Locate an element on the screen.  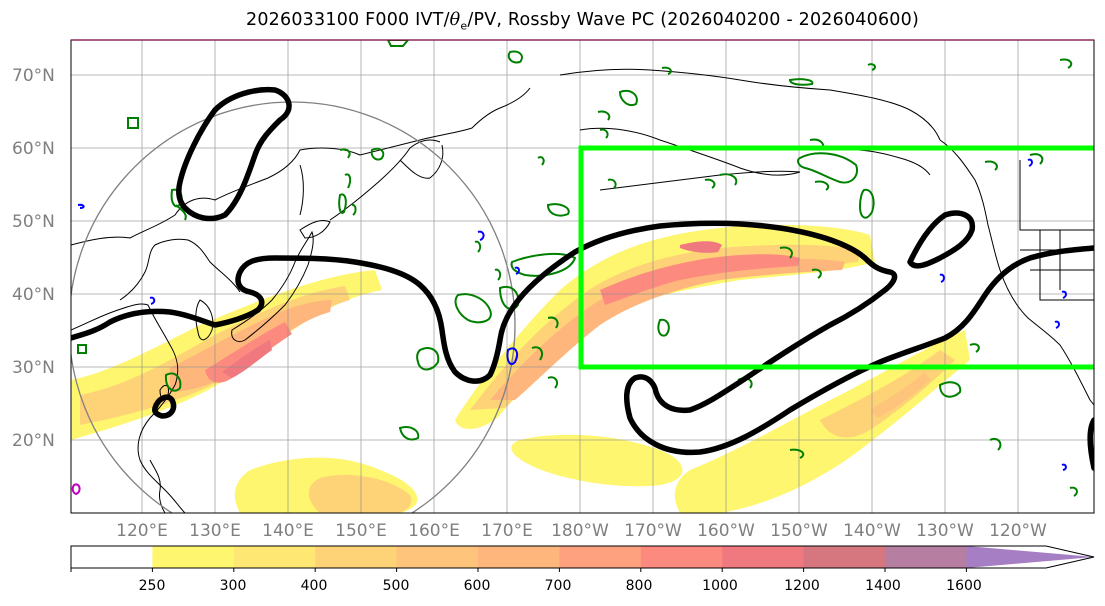
lon-label: 170°E is located at coordinates (507, 531).